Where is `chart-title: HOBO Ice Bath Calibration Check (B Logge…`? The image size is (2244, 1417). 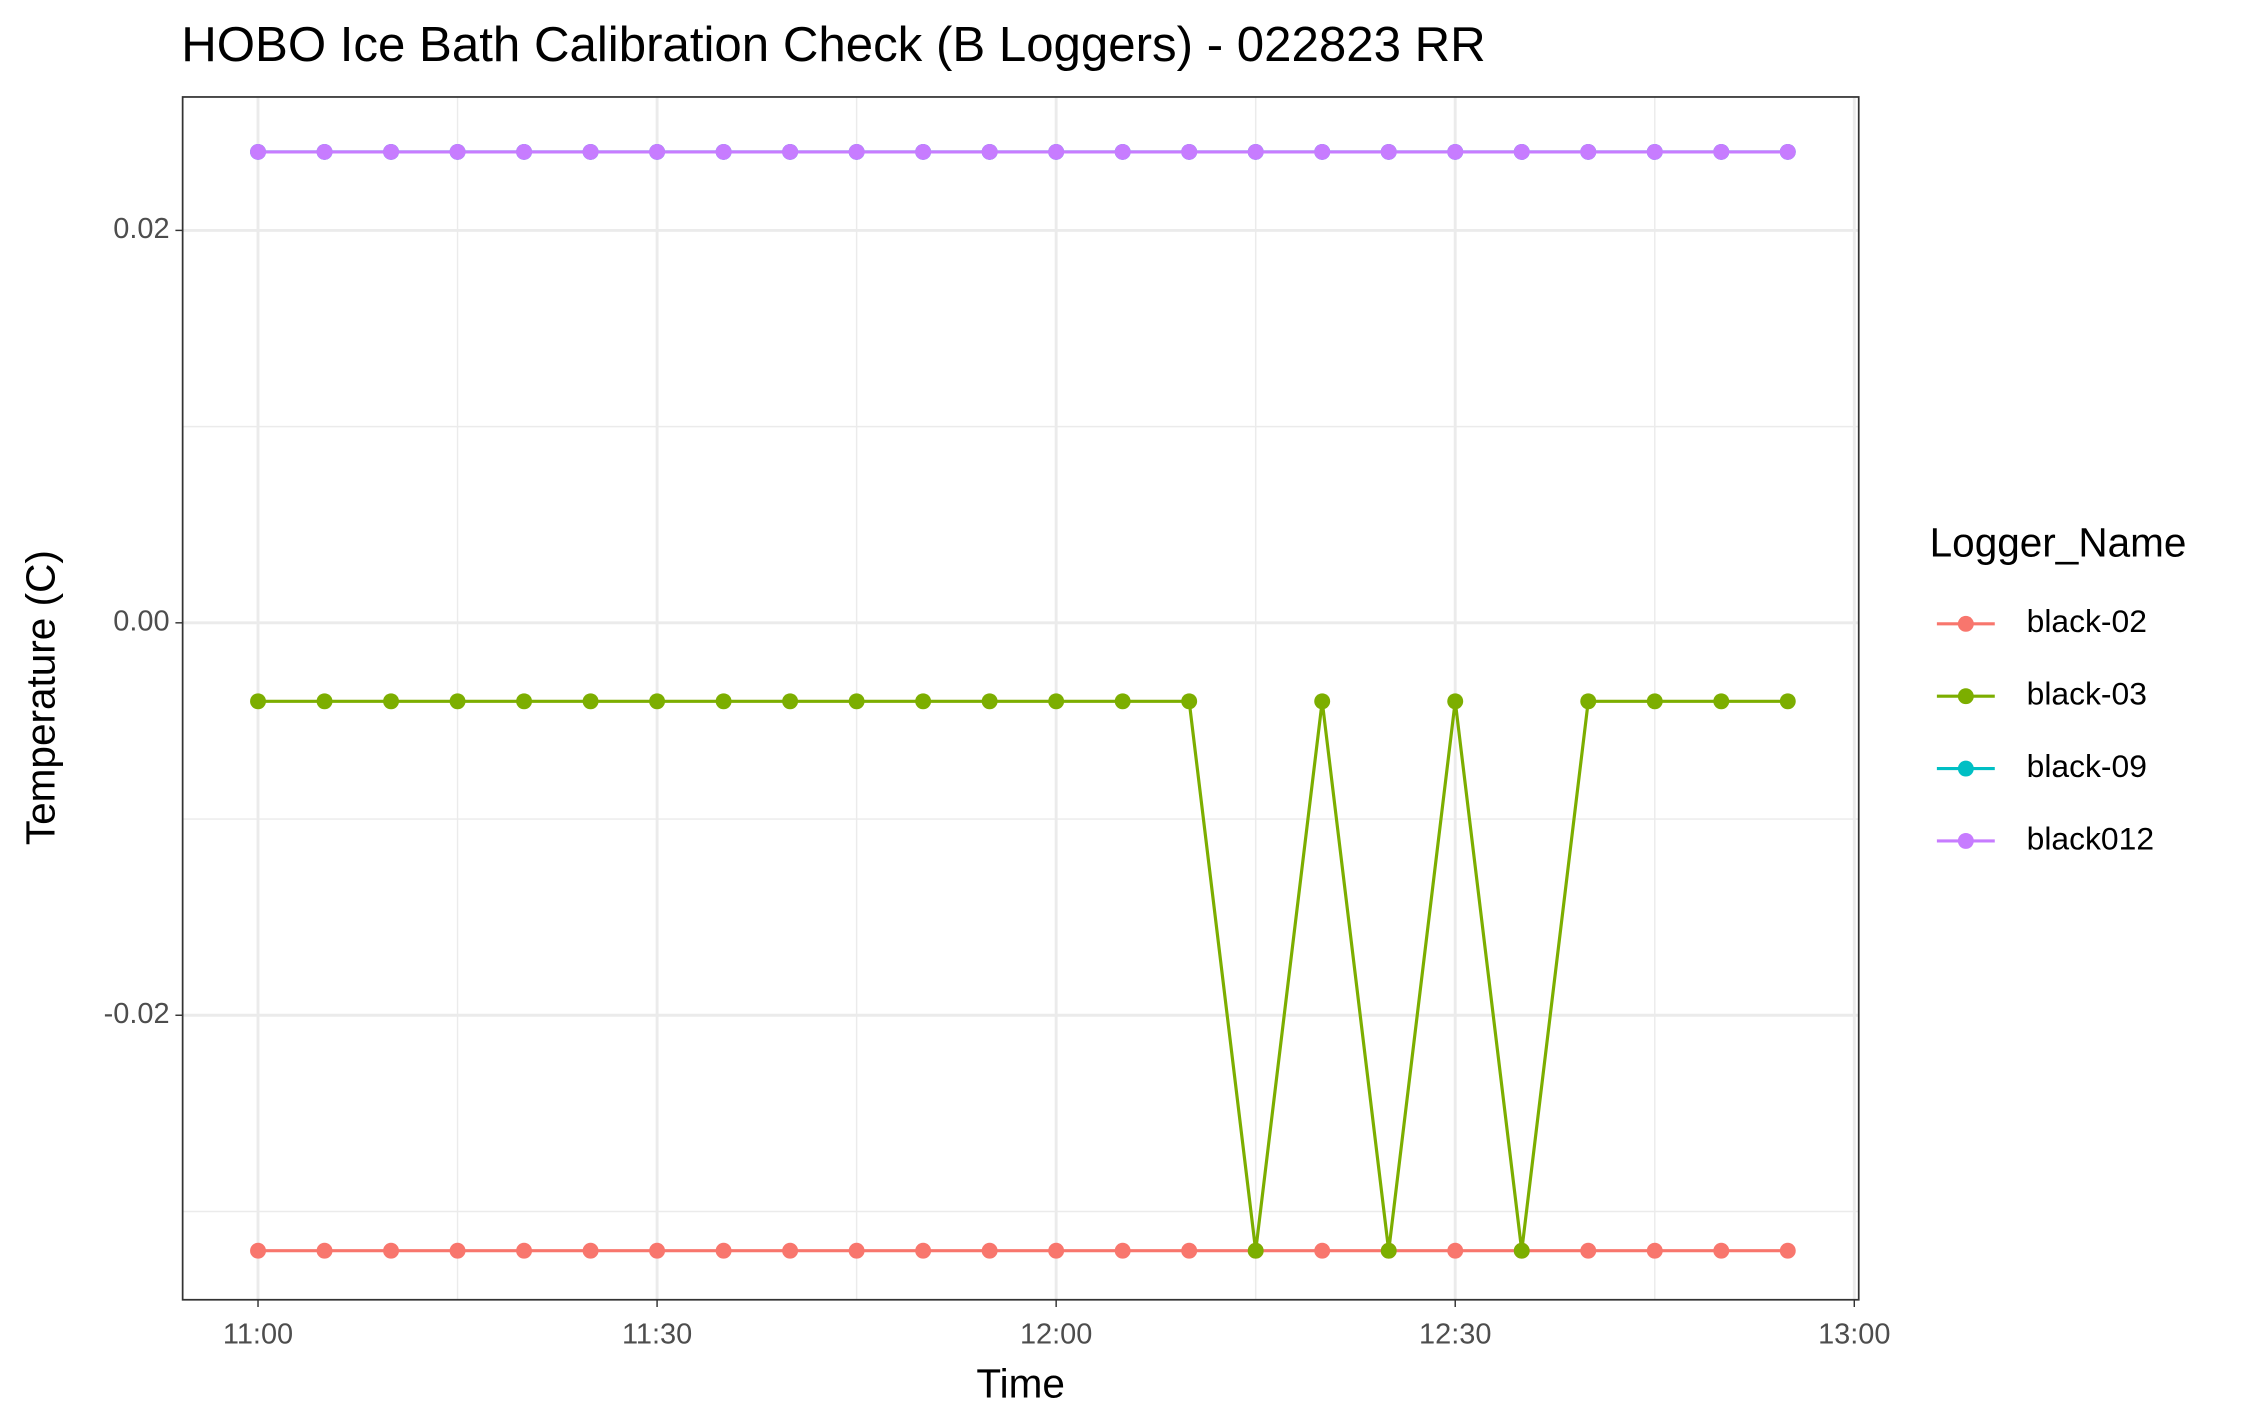
chart-title: HOBO Ice Bath Calibration Check (B Logge… is located at coordinates (833, 44).